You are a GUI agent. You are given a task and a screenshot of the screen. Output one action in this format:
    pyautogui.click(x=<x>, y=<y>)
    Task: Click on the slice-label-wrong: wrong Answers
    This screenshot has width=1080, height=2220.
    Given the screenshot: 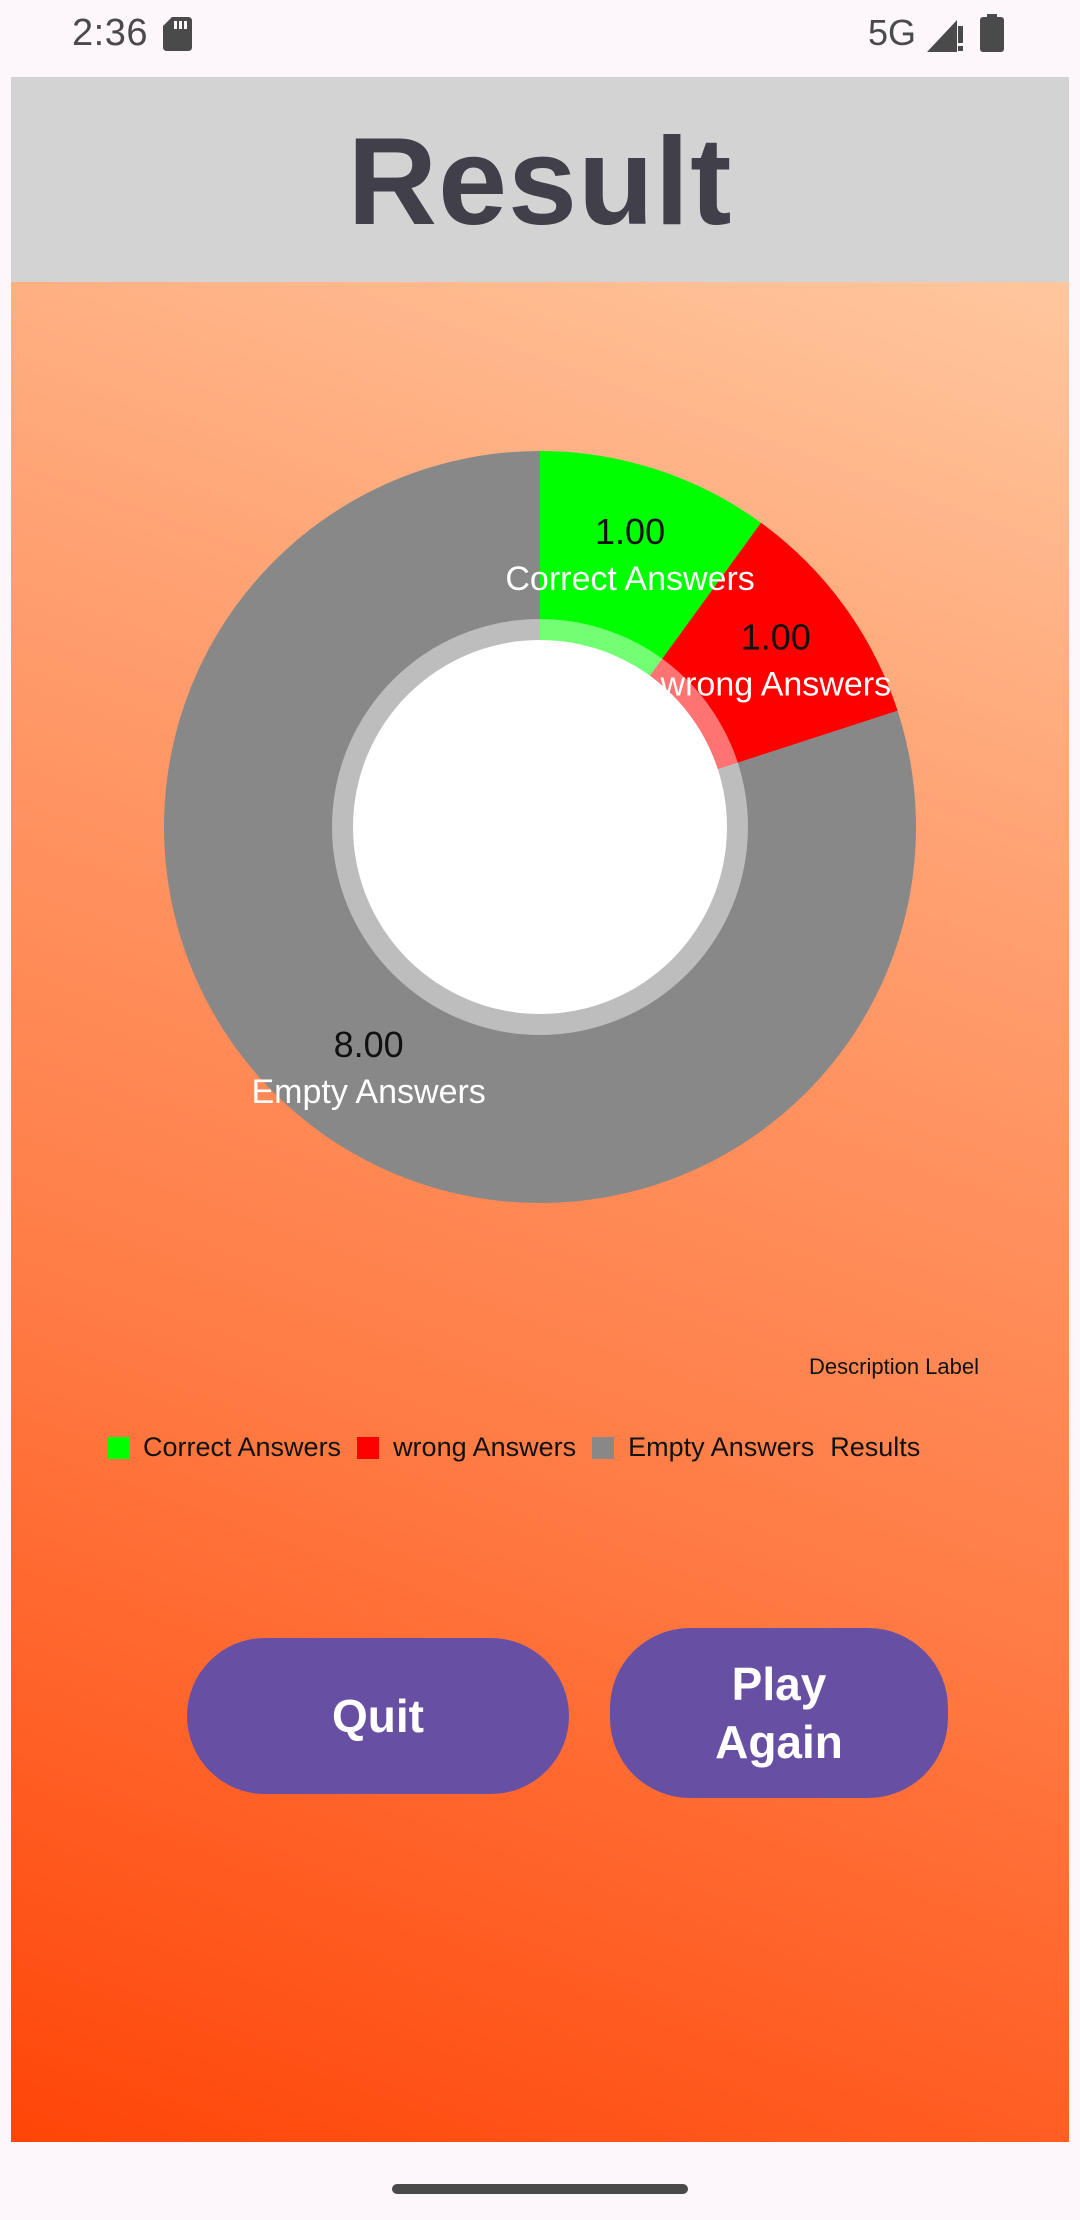 What is the action you would take?
    pyautogui.click(x=776, y=685)
    